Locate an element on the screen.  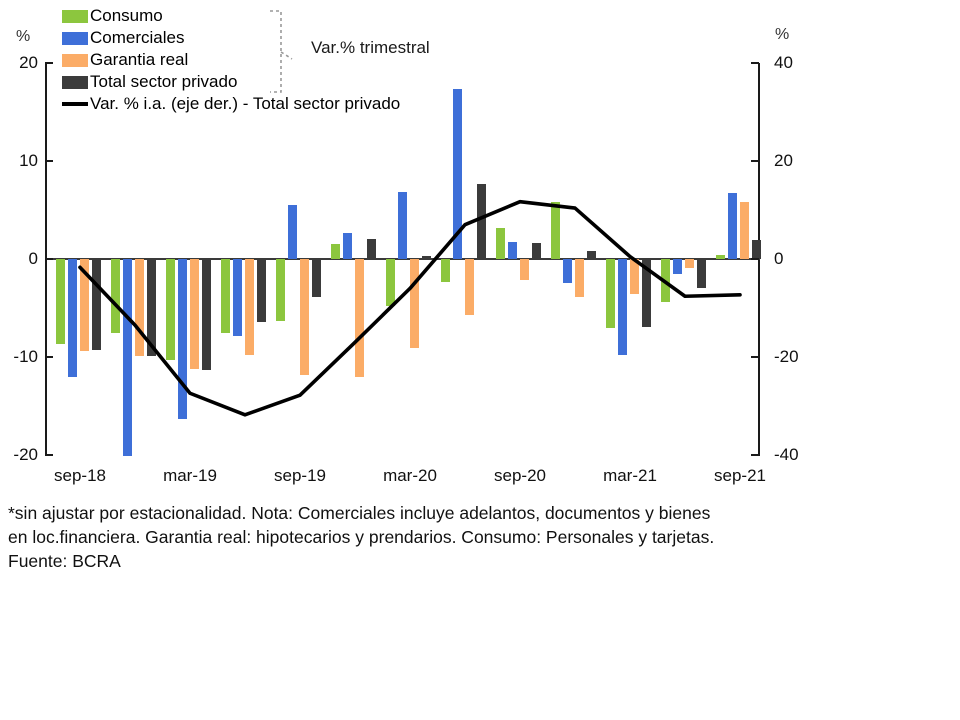
comerciales-swatch-icon is located at coordinates (75, 38).